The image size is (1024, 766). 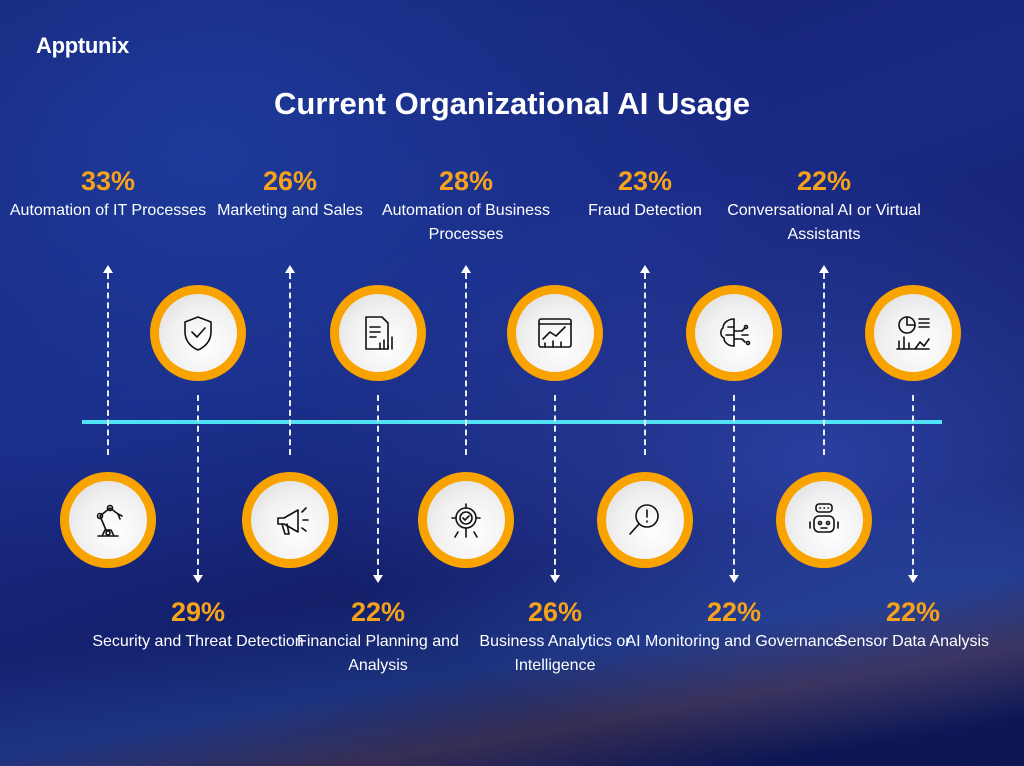 I want to click on chatbot-icon-badge, so click(x=824, y=520).